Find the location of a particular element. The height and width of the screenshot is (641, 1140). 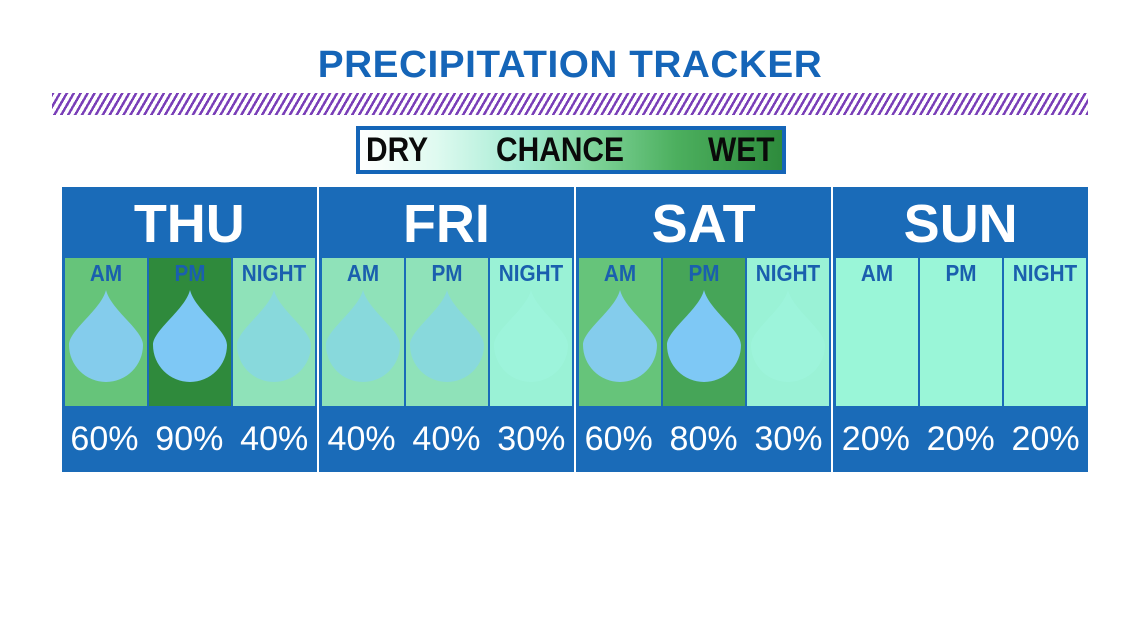

day-panel-sat: SAT AM PM NIGHT 60% 80% 30% is located at coordinates (703, 329).